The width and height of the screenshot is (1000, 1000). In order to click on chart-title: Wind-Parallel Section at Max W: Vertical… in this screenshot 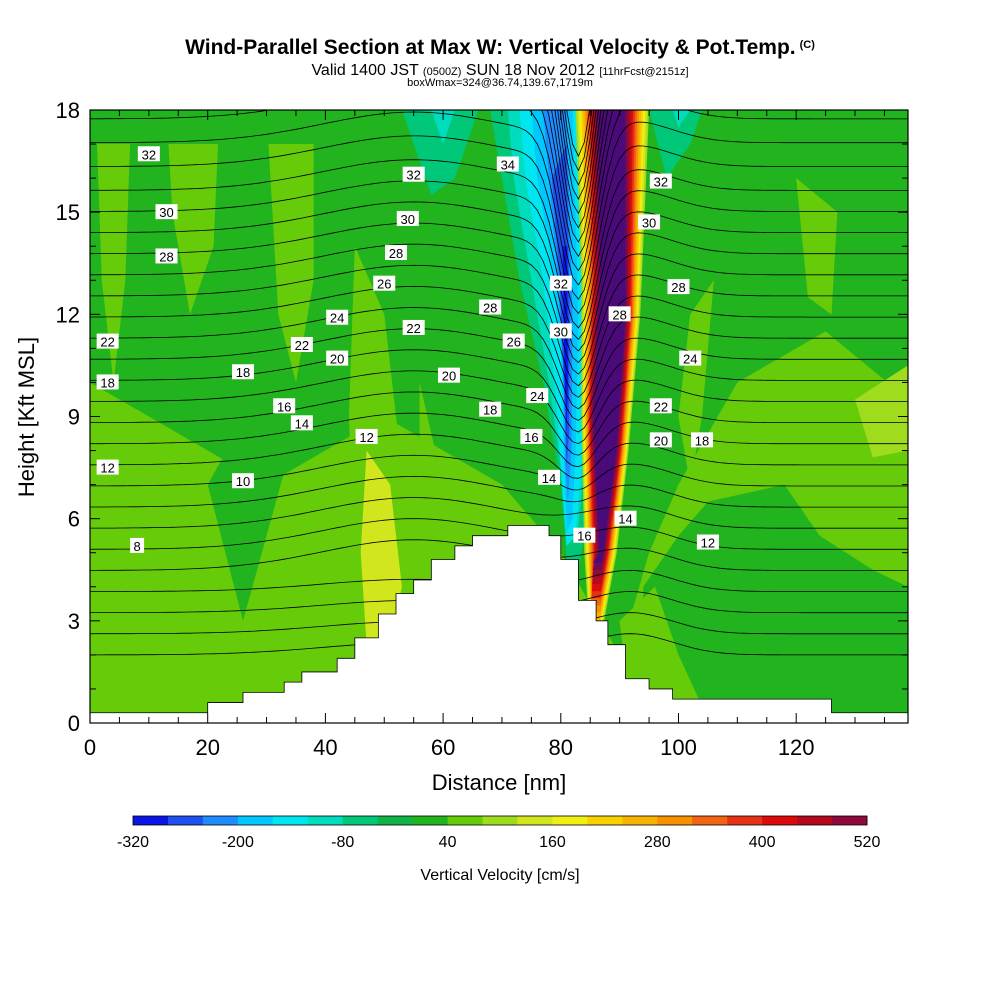, I will do `click(500, 48)`.